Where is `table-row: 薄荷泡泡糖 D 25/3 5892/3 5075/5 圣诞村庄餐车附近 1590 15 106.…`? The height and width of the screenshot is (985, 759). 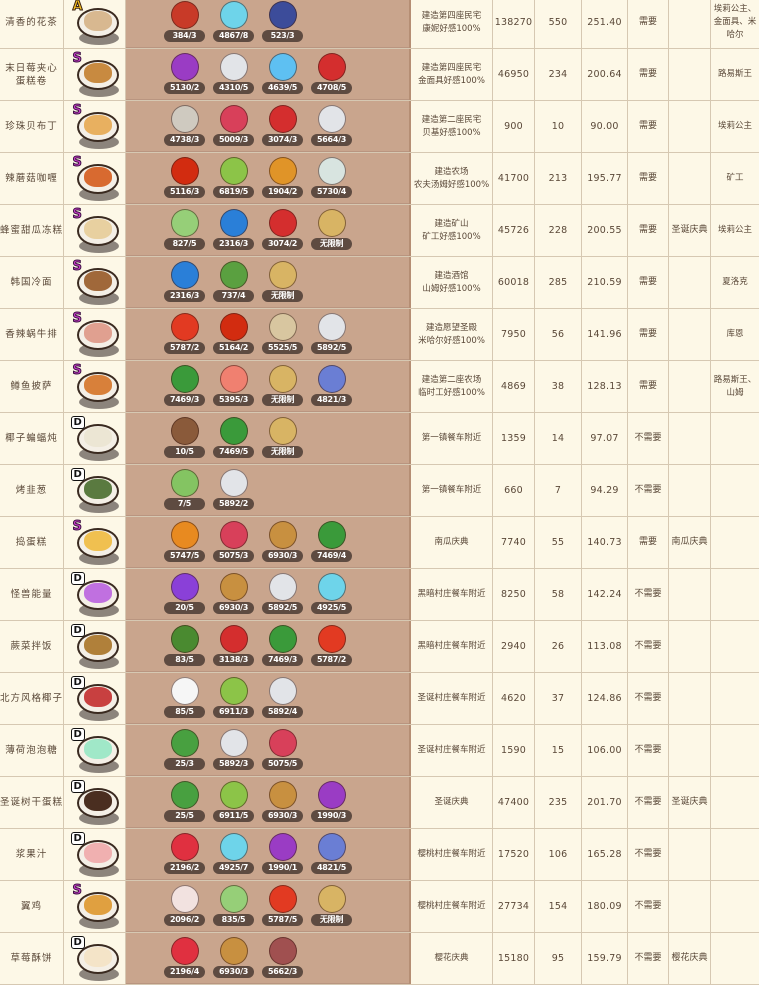
table-row: 薄荷泡泡糖 D 25/3 5892/3 5075/5 圣诞村庄餐车附近 1590 15 106.… is located at coordinates (379, 751).